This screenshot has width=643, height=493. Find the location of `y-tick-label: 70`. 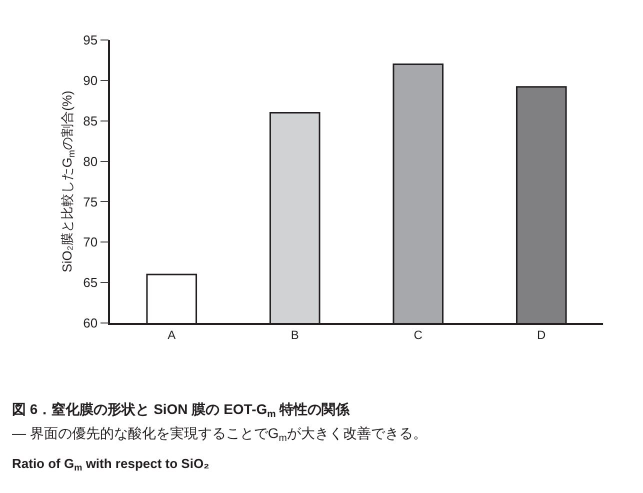

y-tick-label: 70 is located at coordinates (90, 242).